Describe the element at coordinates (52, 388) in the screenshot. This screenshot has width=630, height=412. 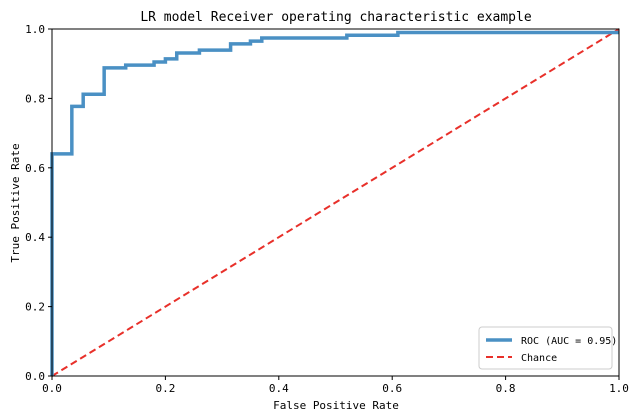
I see `x-tick-label: 0.0` at that location.